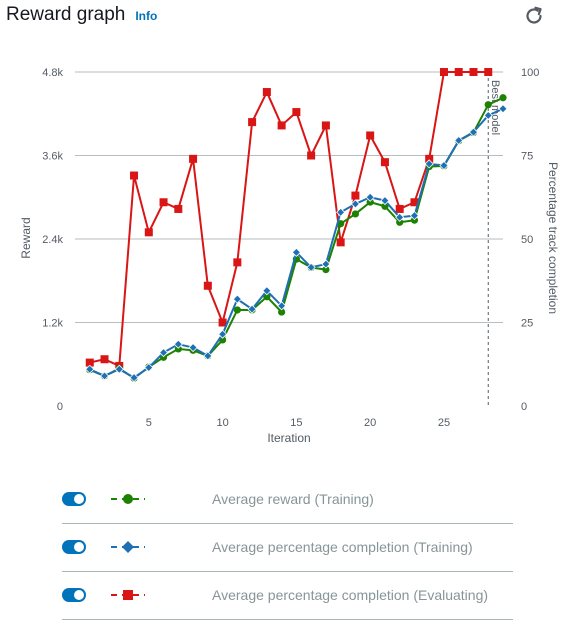  I want to click on x-tick-label: 5, so click(149, 423).